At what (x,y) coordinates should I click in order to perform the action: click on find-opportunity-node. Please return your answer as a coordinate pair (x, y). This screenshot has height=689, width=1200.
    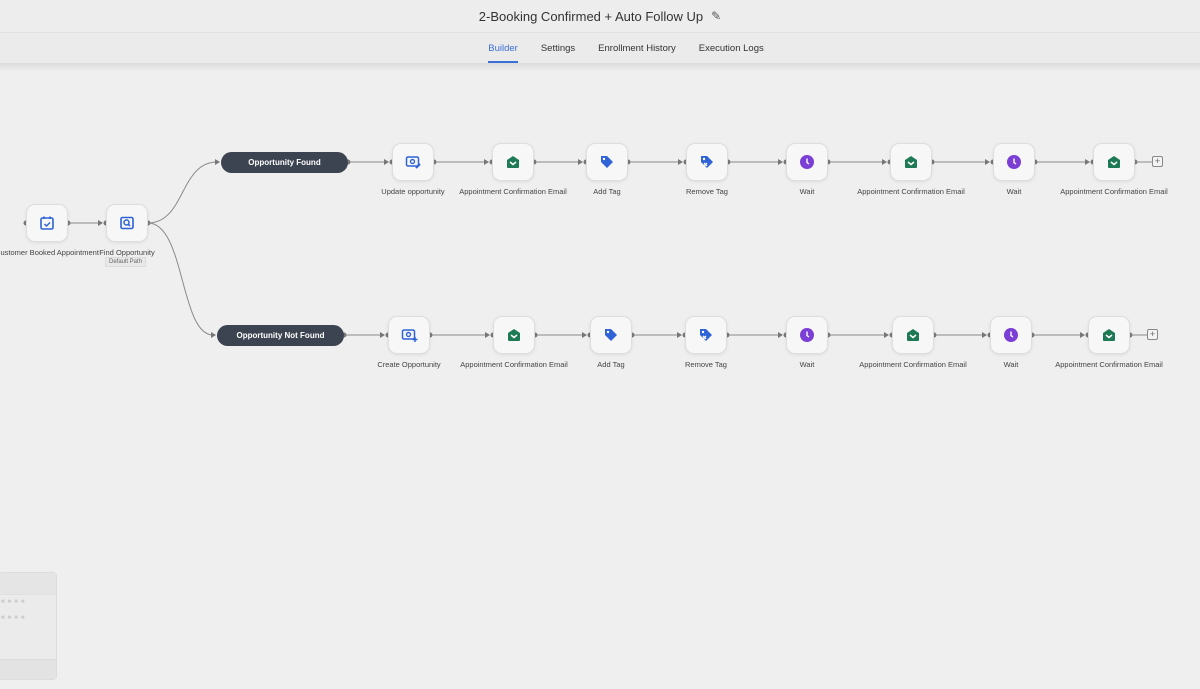
    Looking at the image, I should click on (127, 223).